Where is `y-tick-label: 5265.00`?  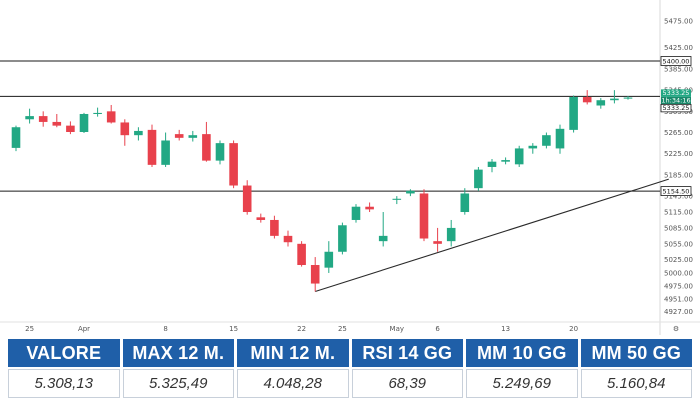 y-tick-label: 5265.00 is located at coordinates (678, 133).